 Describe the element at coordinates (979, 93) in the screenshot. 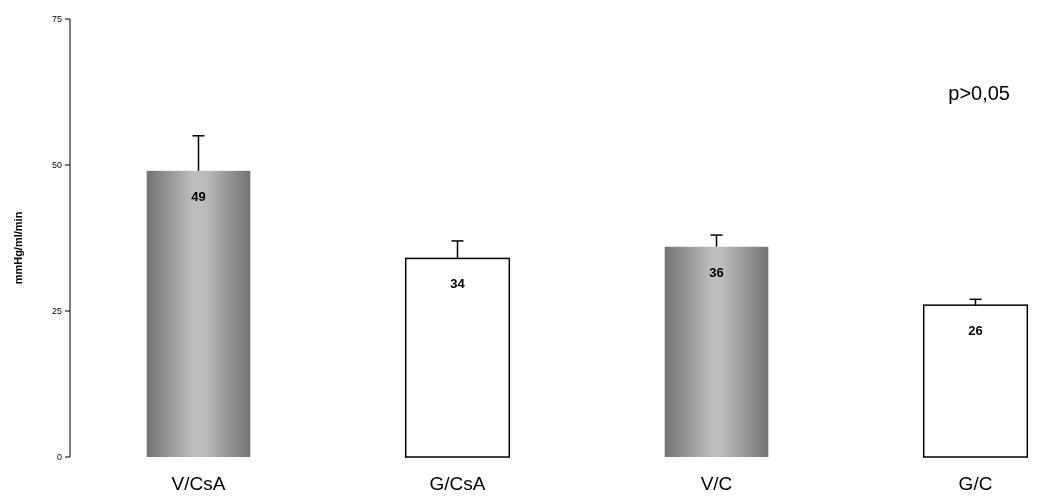

I see `annotation: p>0,05` at that location.